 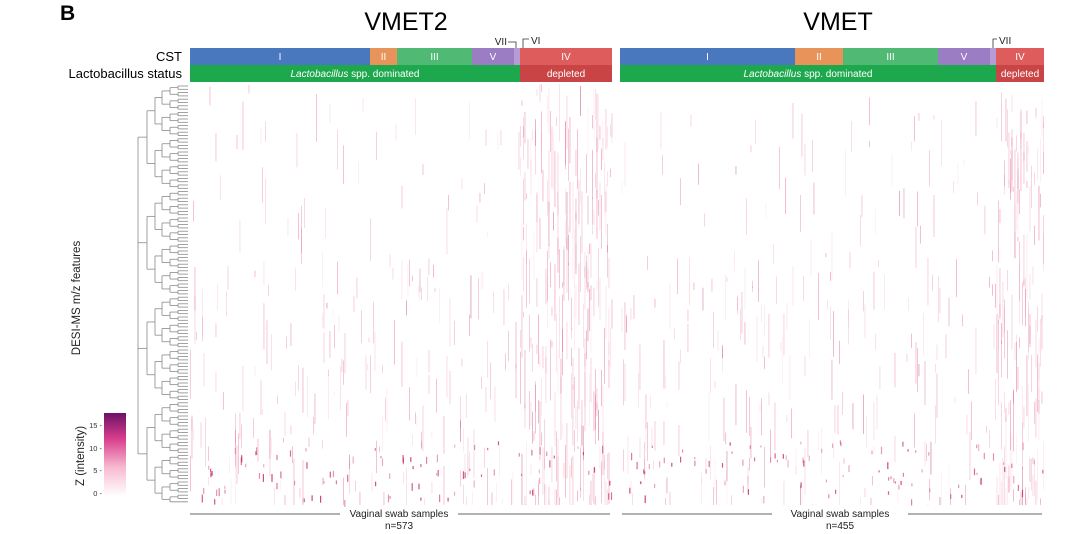 I want to click on cst-segment-label: I, so click(x=707, y=57).